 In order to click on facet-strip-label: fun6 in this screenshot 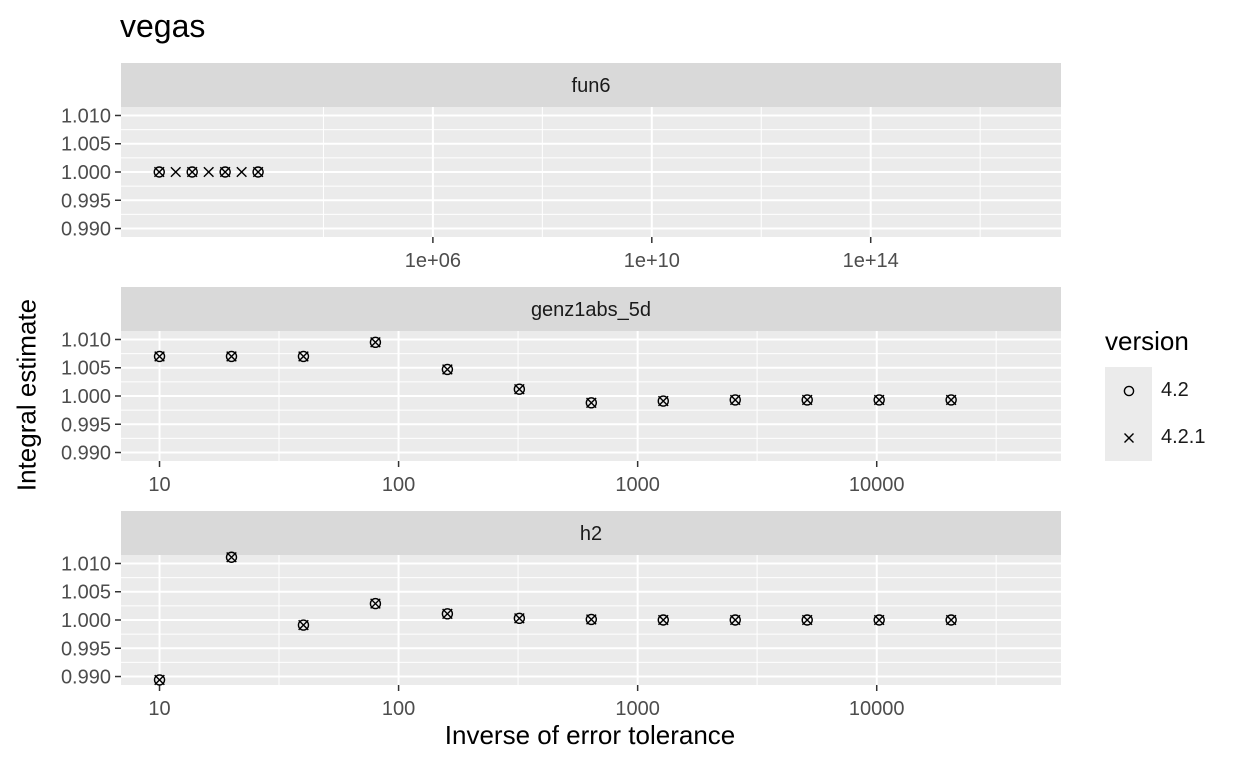, I will do `click(591, 86)`.